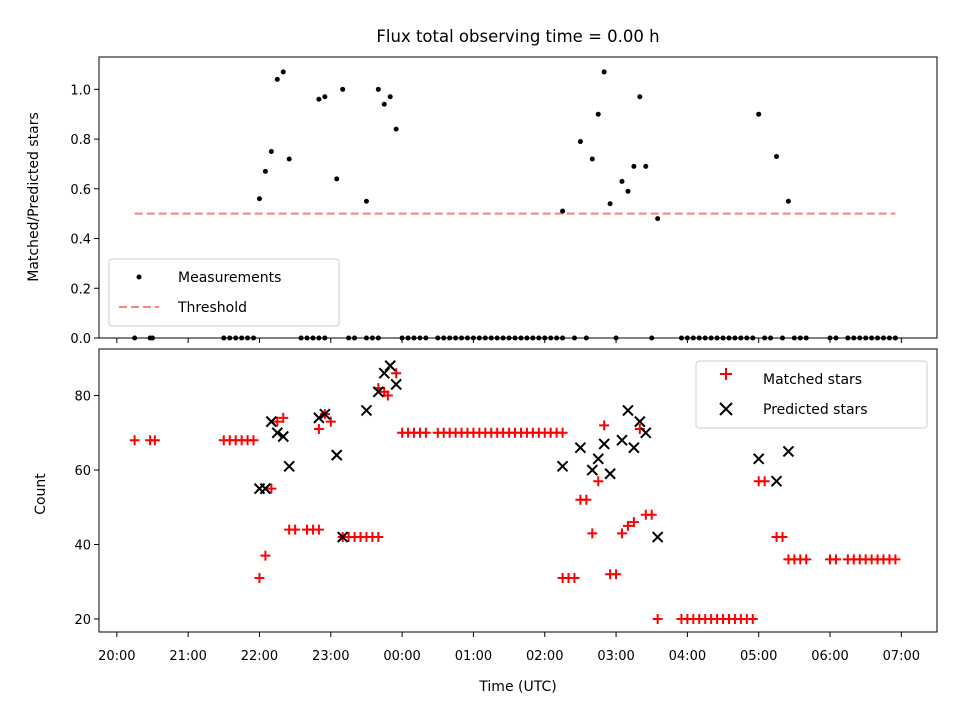  What do you see at coordinates (229, 278) in the screenshot?
I see `legend-measurements-label: Measurements` at bounding box center [229, 278].